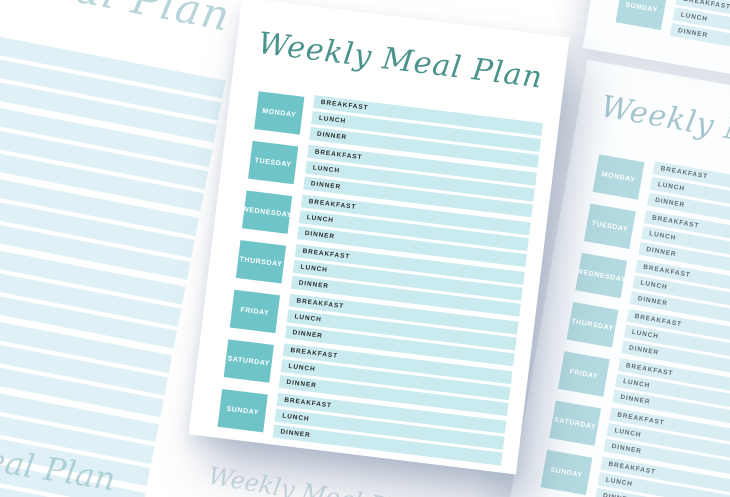  What do you see at coordinates (693, 32) in the screenshot?
I see `meal-label: DINNER` at bounding box center [693, 32].